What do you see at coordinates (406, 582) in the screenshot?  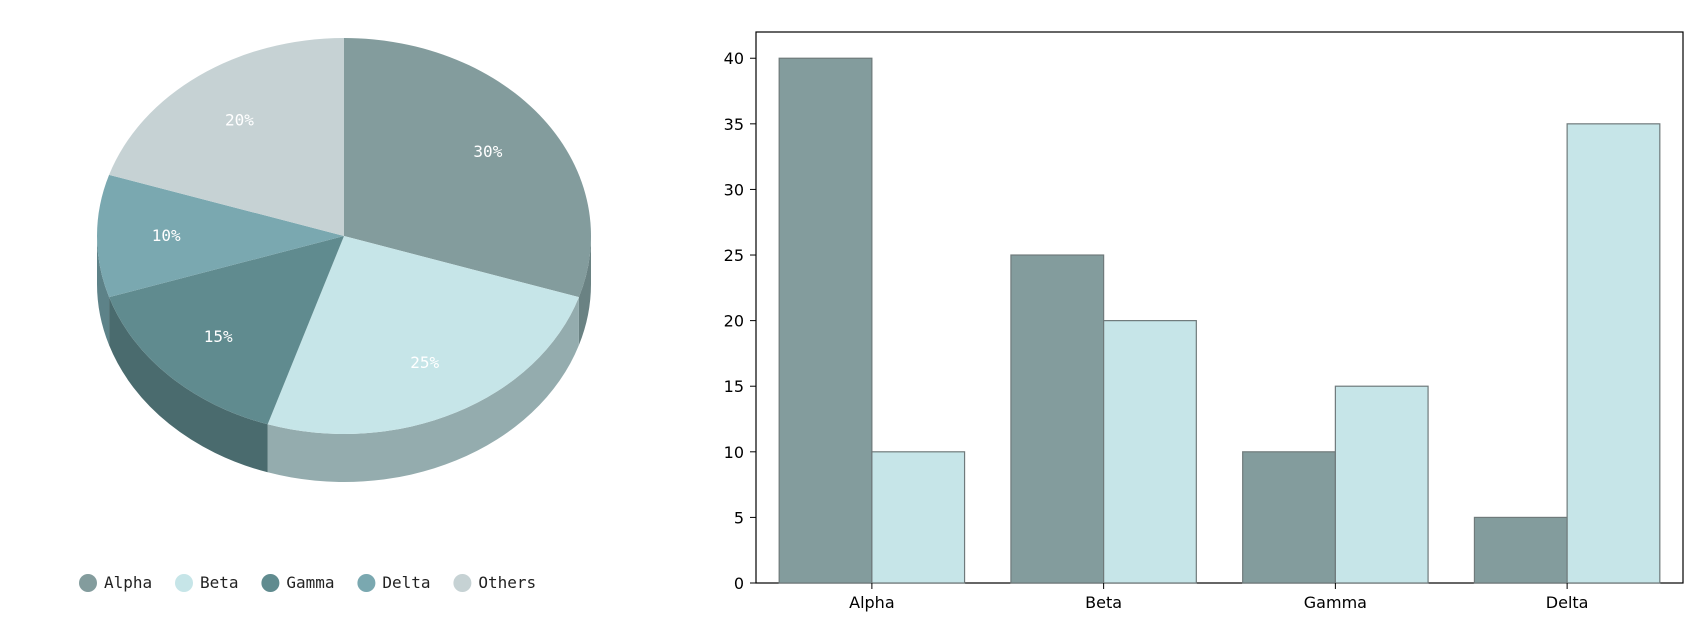 I see `legend-label: Delta` at bounding box center [406, 582].